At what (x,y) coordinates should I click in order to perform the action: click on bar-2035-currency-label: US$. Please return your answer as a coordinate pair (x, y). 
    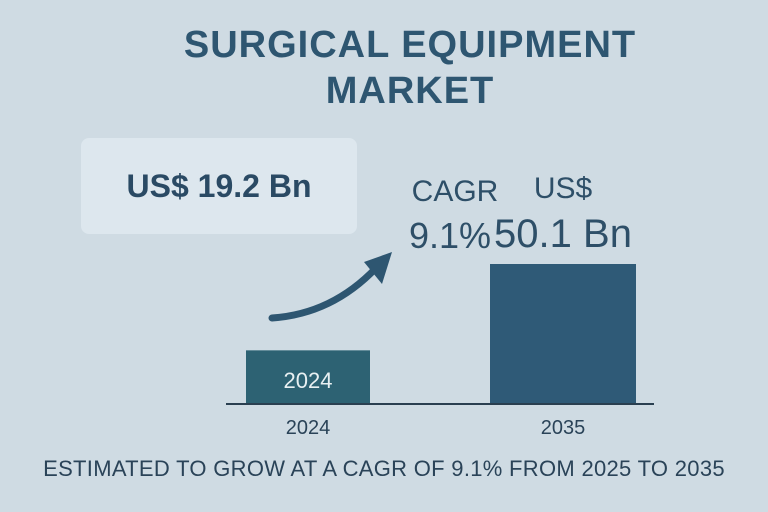
    Looking at the image, I should click on (563, 188).